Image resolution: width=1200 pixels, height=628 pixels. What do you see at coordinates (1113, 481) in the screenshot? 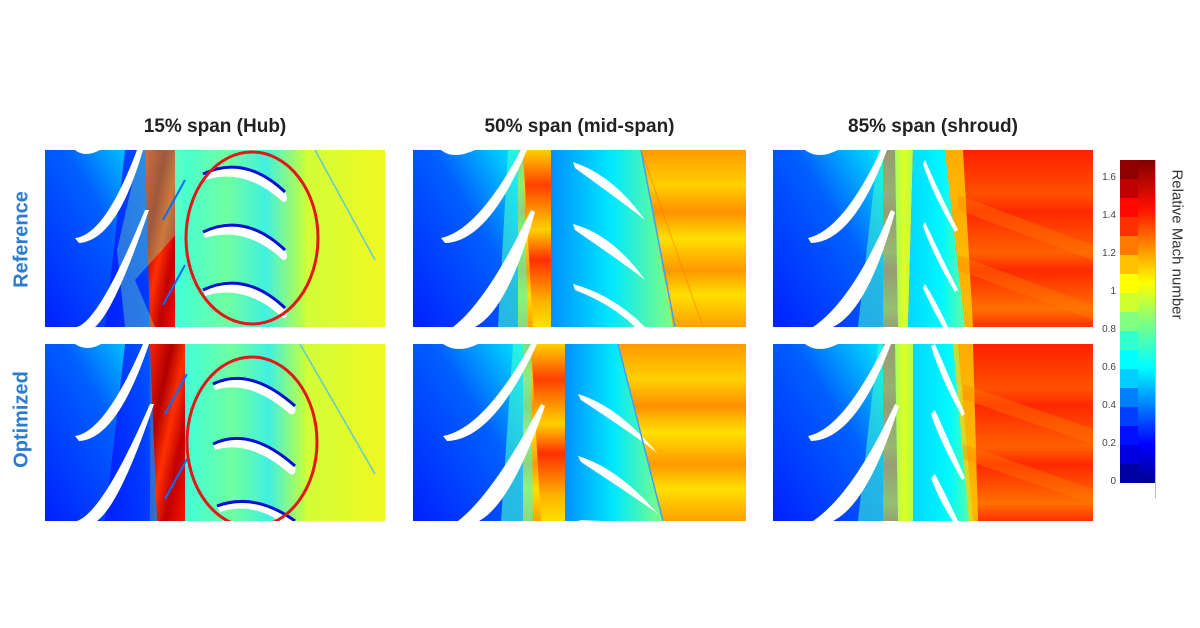
I see `colorbar-tick: 0` at bounding box center [1113, 481].